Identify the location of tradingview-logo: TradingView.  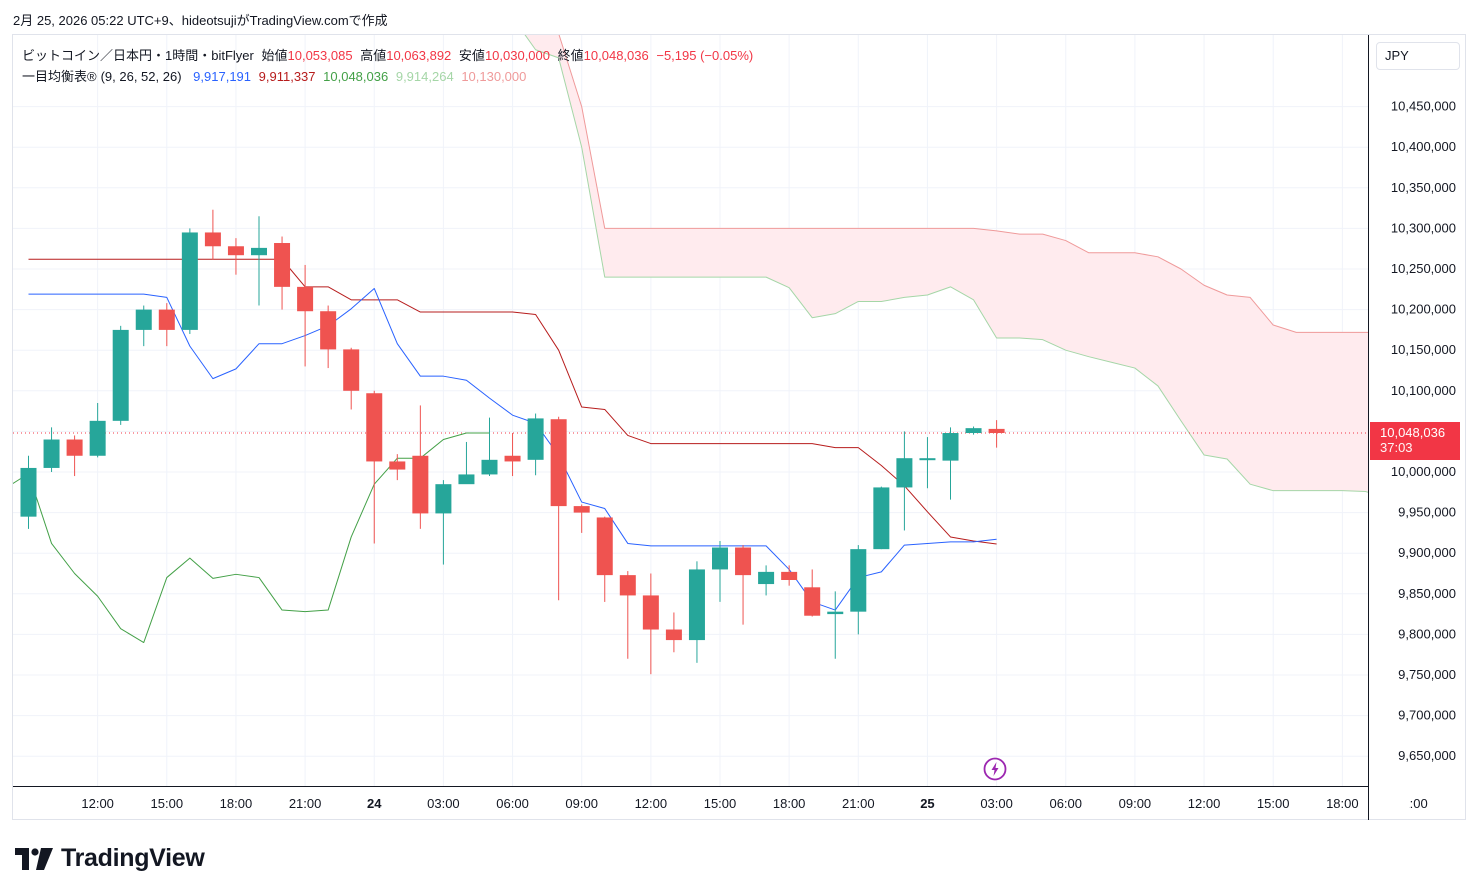
(110, 858).